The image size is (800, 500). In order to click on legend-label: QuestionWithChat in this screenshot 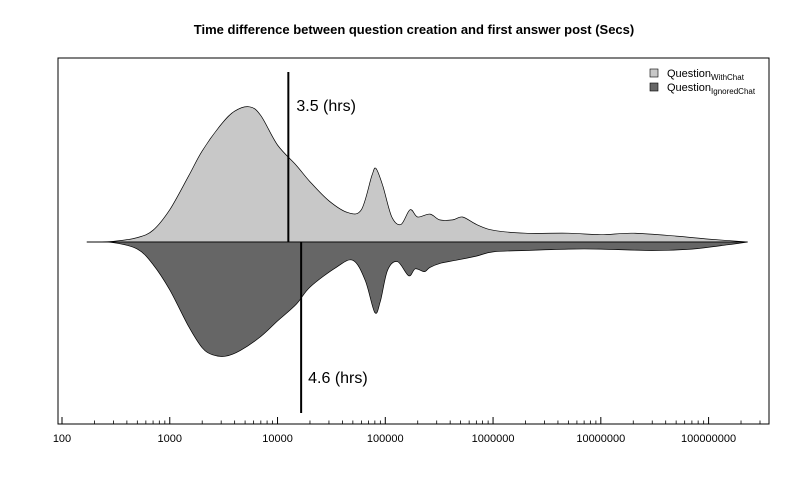, I will do `click(706, 75)`.